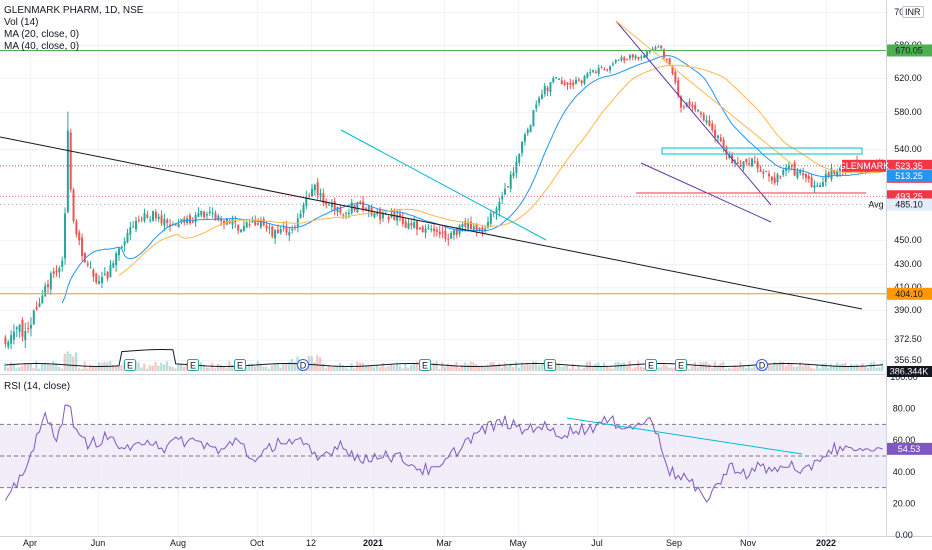  Describe the element at coordinates (909, 449) in the screenshot. I see `rsi-last-tag: 54.53` at that location.